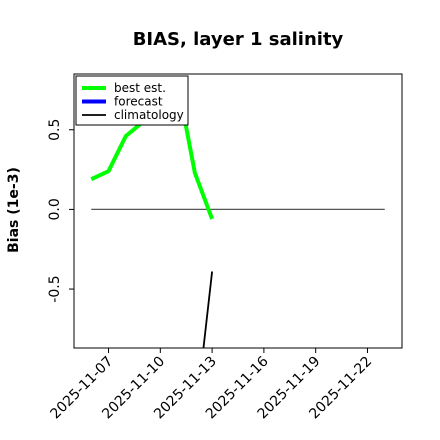 The width and height of the screenshot is (440, 440). What do you see at coordinates (149, 115) in the screenshot?
I see `legend-label-2: climatology` at bounding box center [149, 115].